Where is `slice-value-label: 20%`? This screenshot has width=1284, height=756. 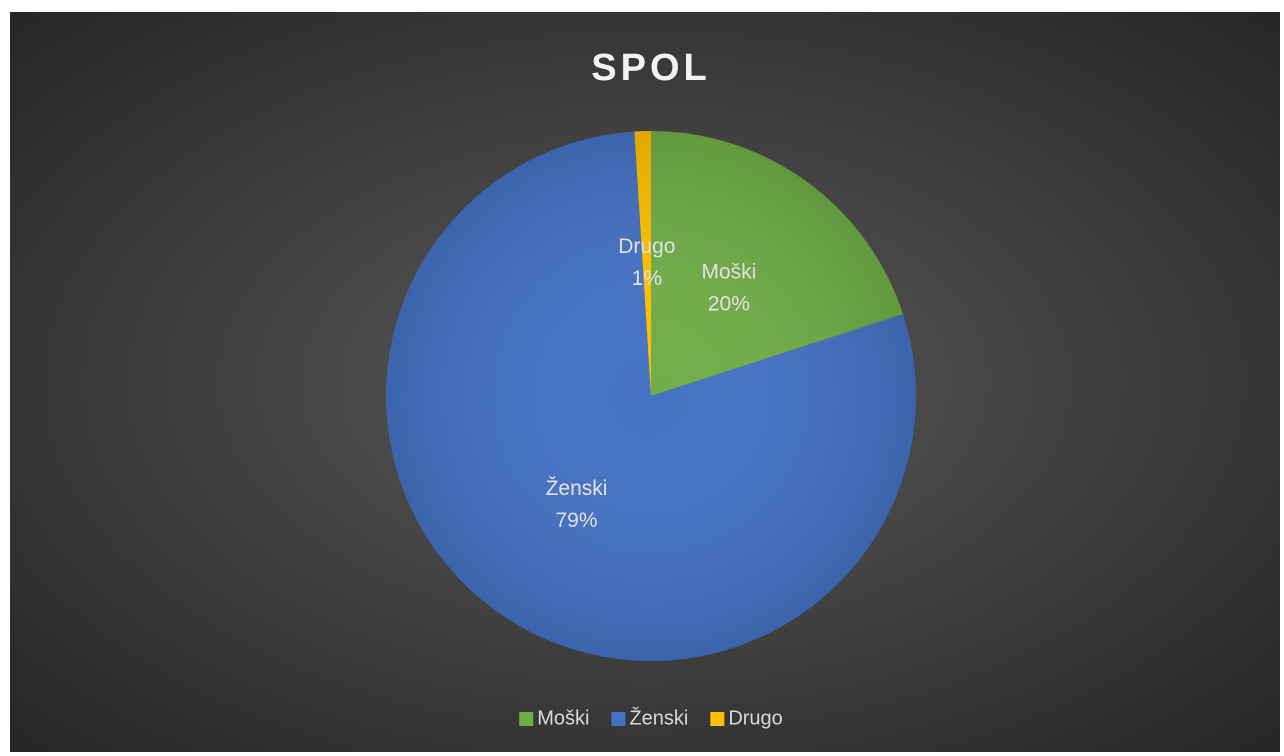 slice-value-label: 20% is located at coordinates (729, 303).